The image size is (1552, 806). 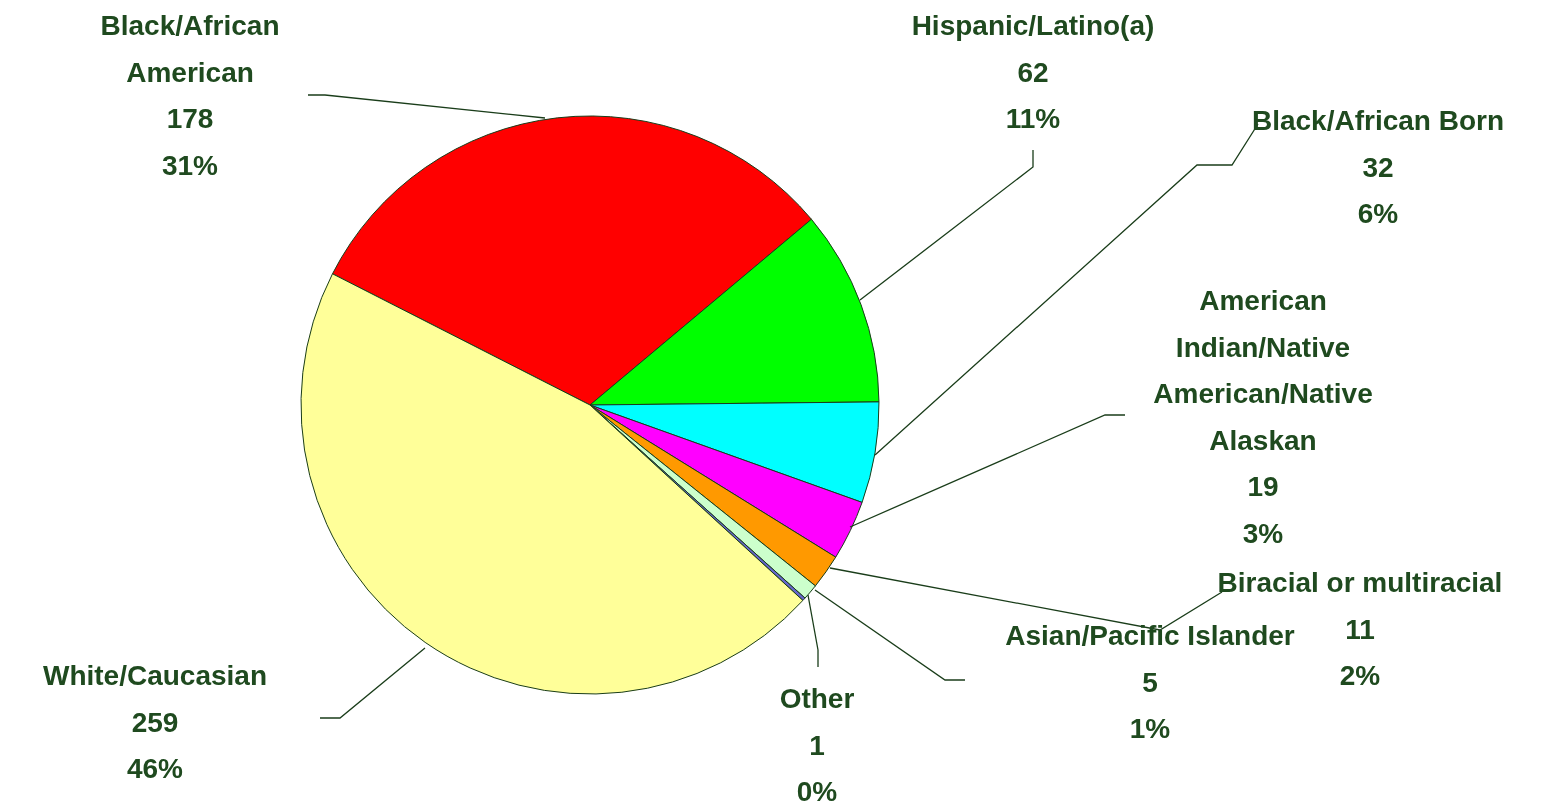 What do you see at coordinates (155, 745) in the screenshot?
I see `data-label: 259 46%` at bounding box center [155, 745].